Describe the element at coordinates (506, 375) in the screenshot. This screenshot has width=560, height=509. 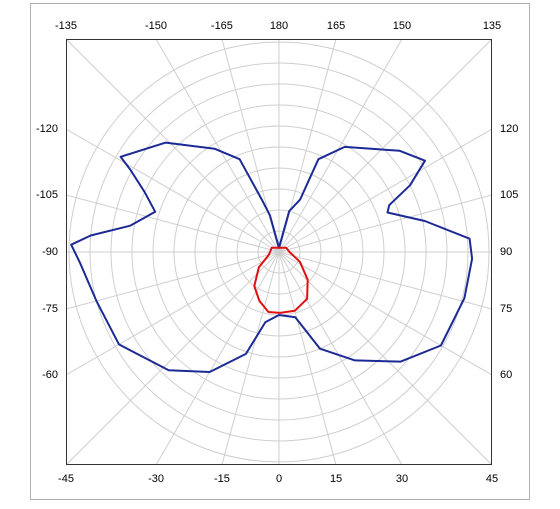
I see `angle-label: 60` at that location.